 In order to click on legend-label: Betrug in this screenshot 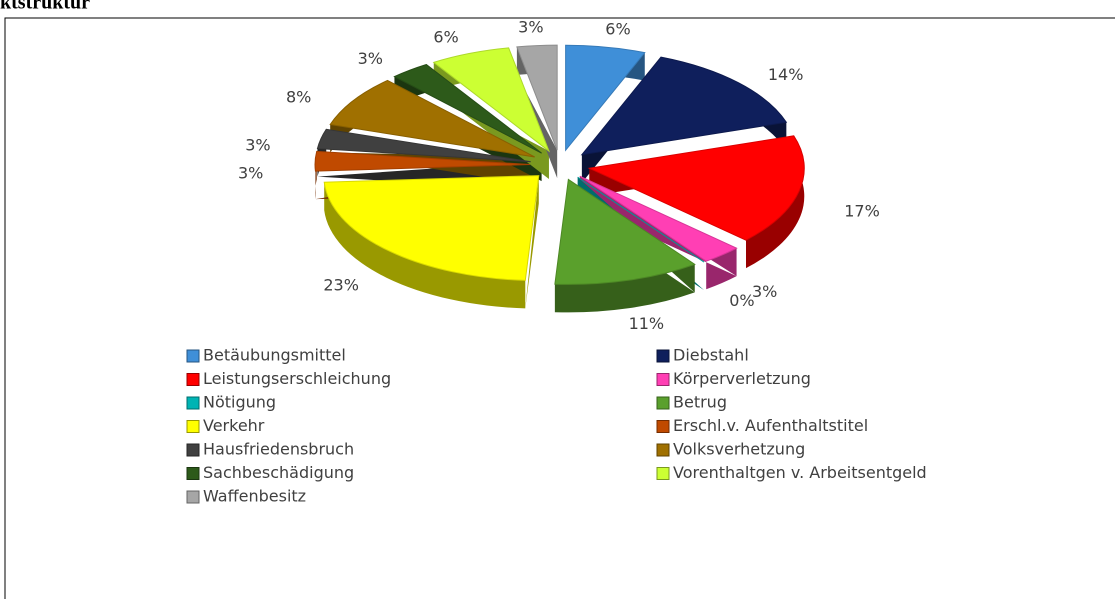, I will do `click(700, 402)`.